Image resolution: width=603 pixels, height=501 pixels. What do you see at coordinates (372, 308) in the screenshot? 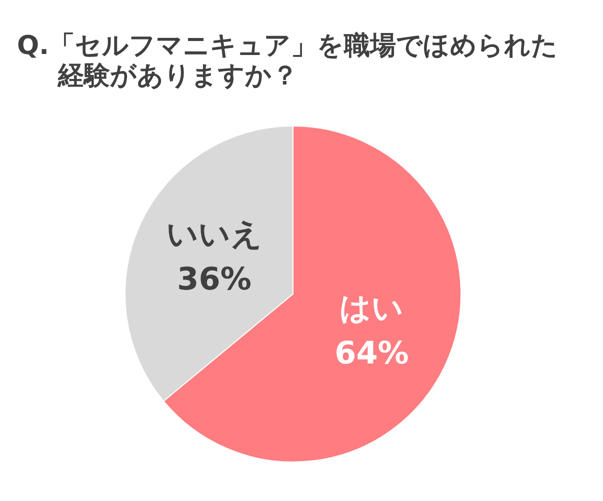
I see `slice-label: はい` at bounding box center [372, 308].